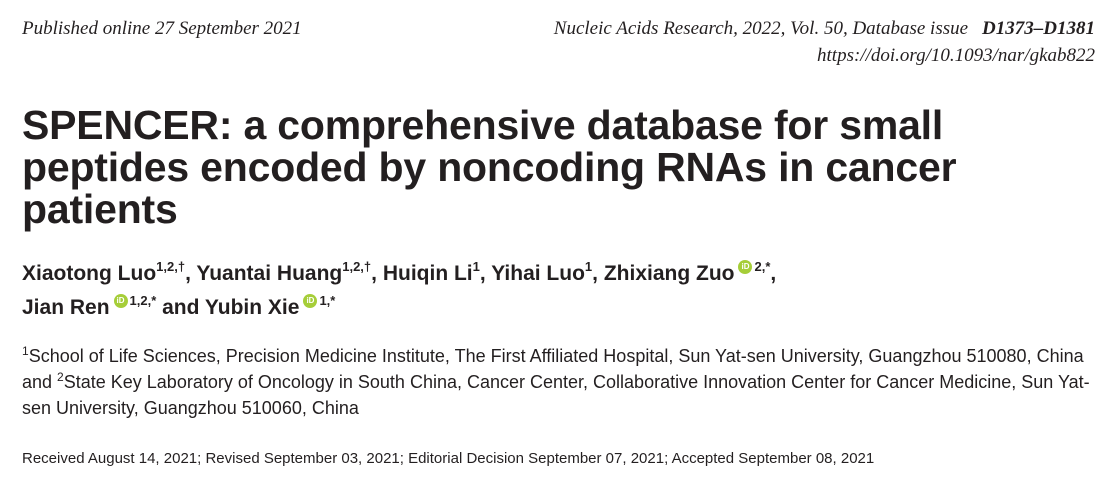  Describe the element at coordinates (327, 300) in the screenshot. I see `author-affiliation-mark: 1,*` at that location.